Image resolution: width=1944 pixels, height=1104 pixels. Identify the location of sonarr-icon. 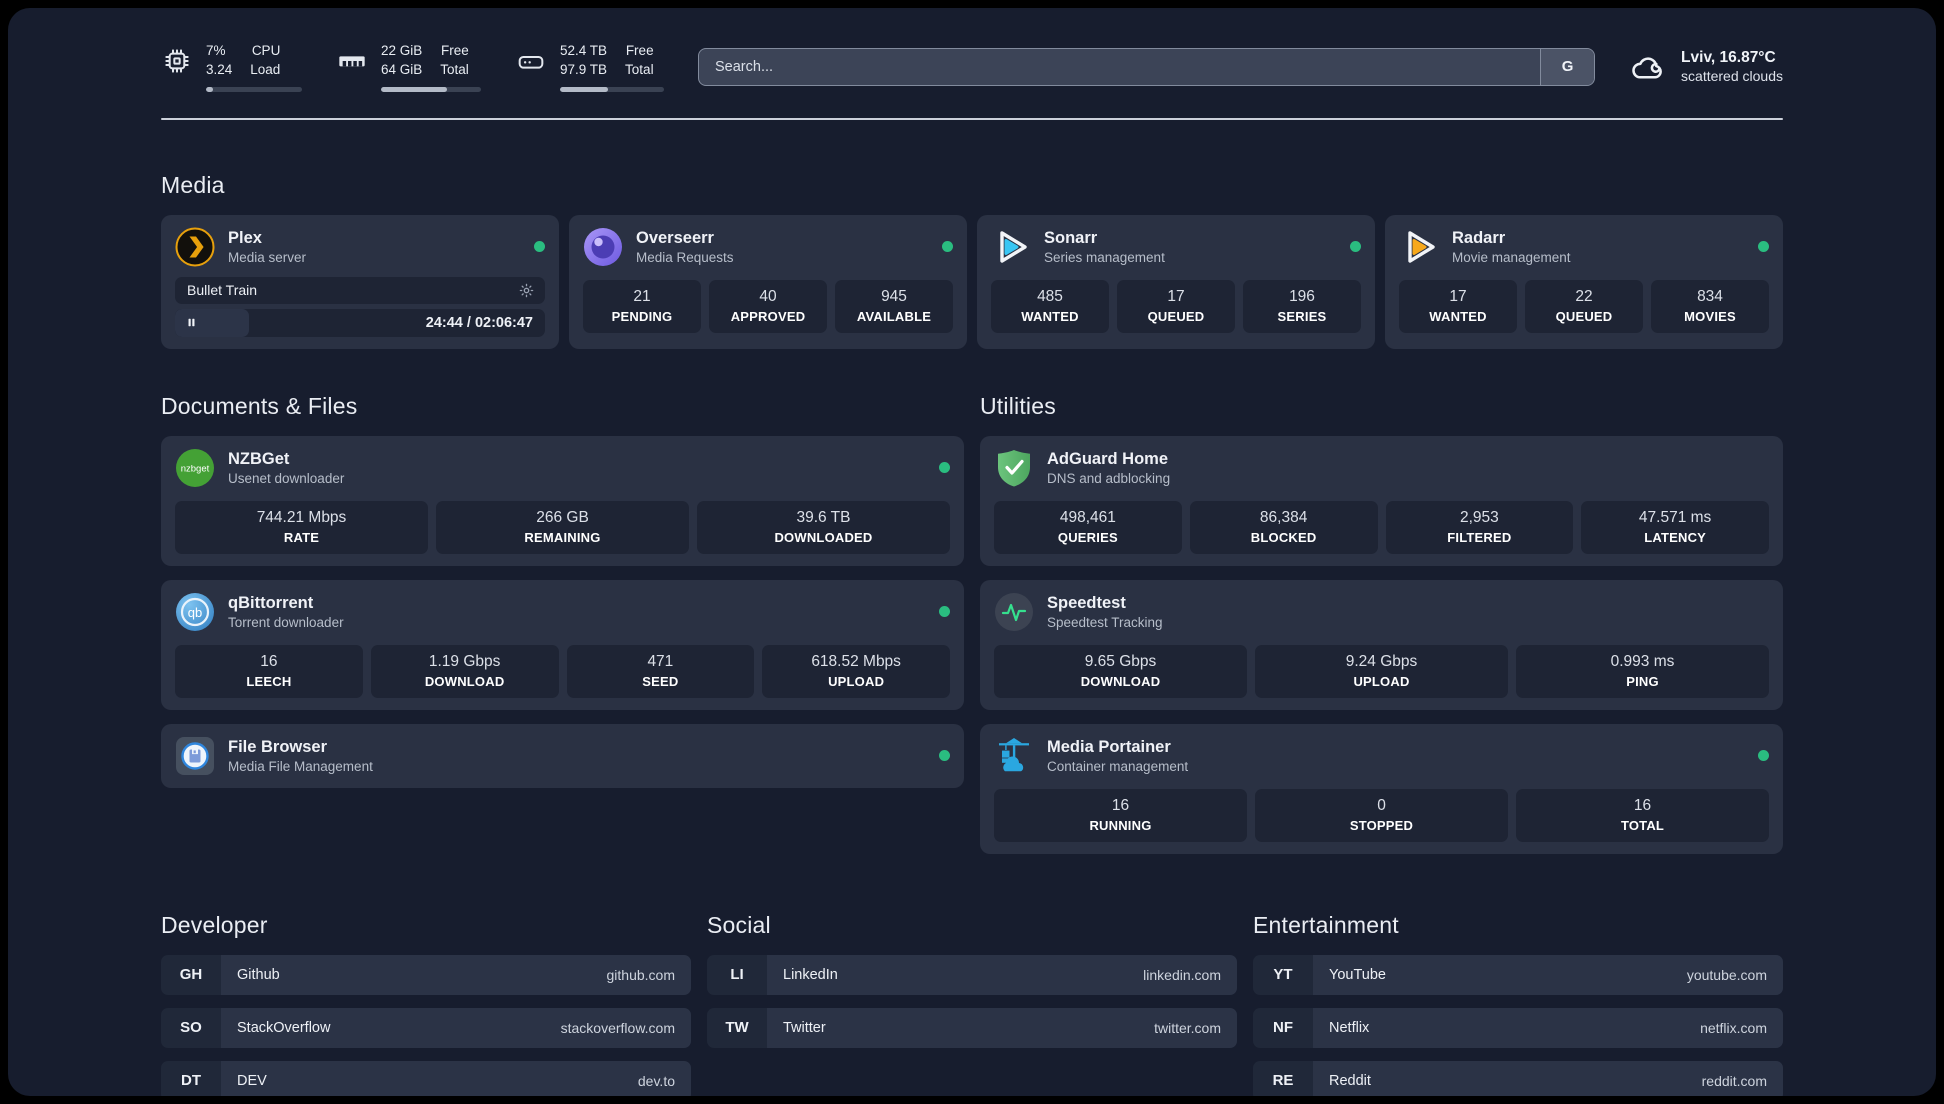
(1011, 247).